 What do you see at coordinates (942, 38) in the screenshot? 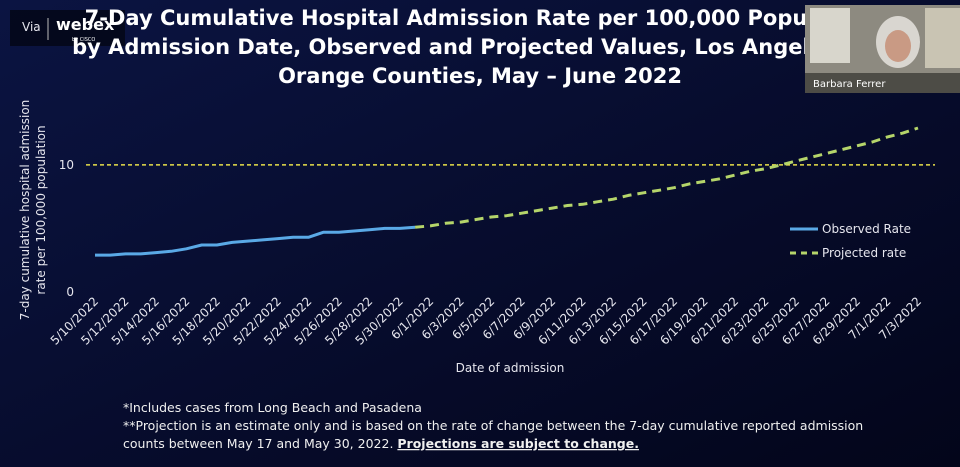
I see `shelf` at bounding box center [942, 38].